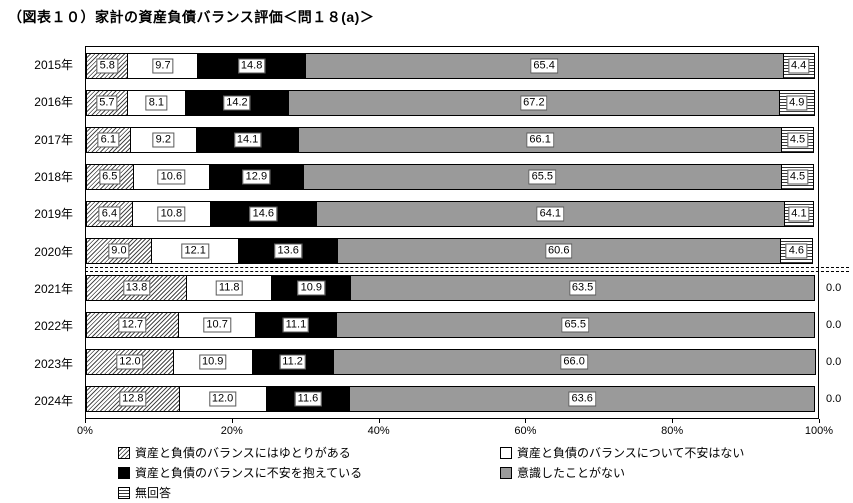  I want to click on bar-segment: 11.1, so click(296, 325).